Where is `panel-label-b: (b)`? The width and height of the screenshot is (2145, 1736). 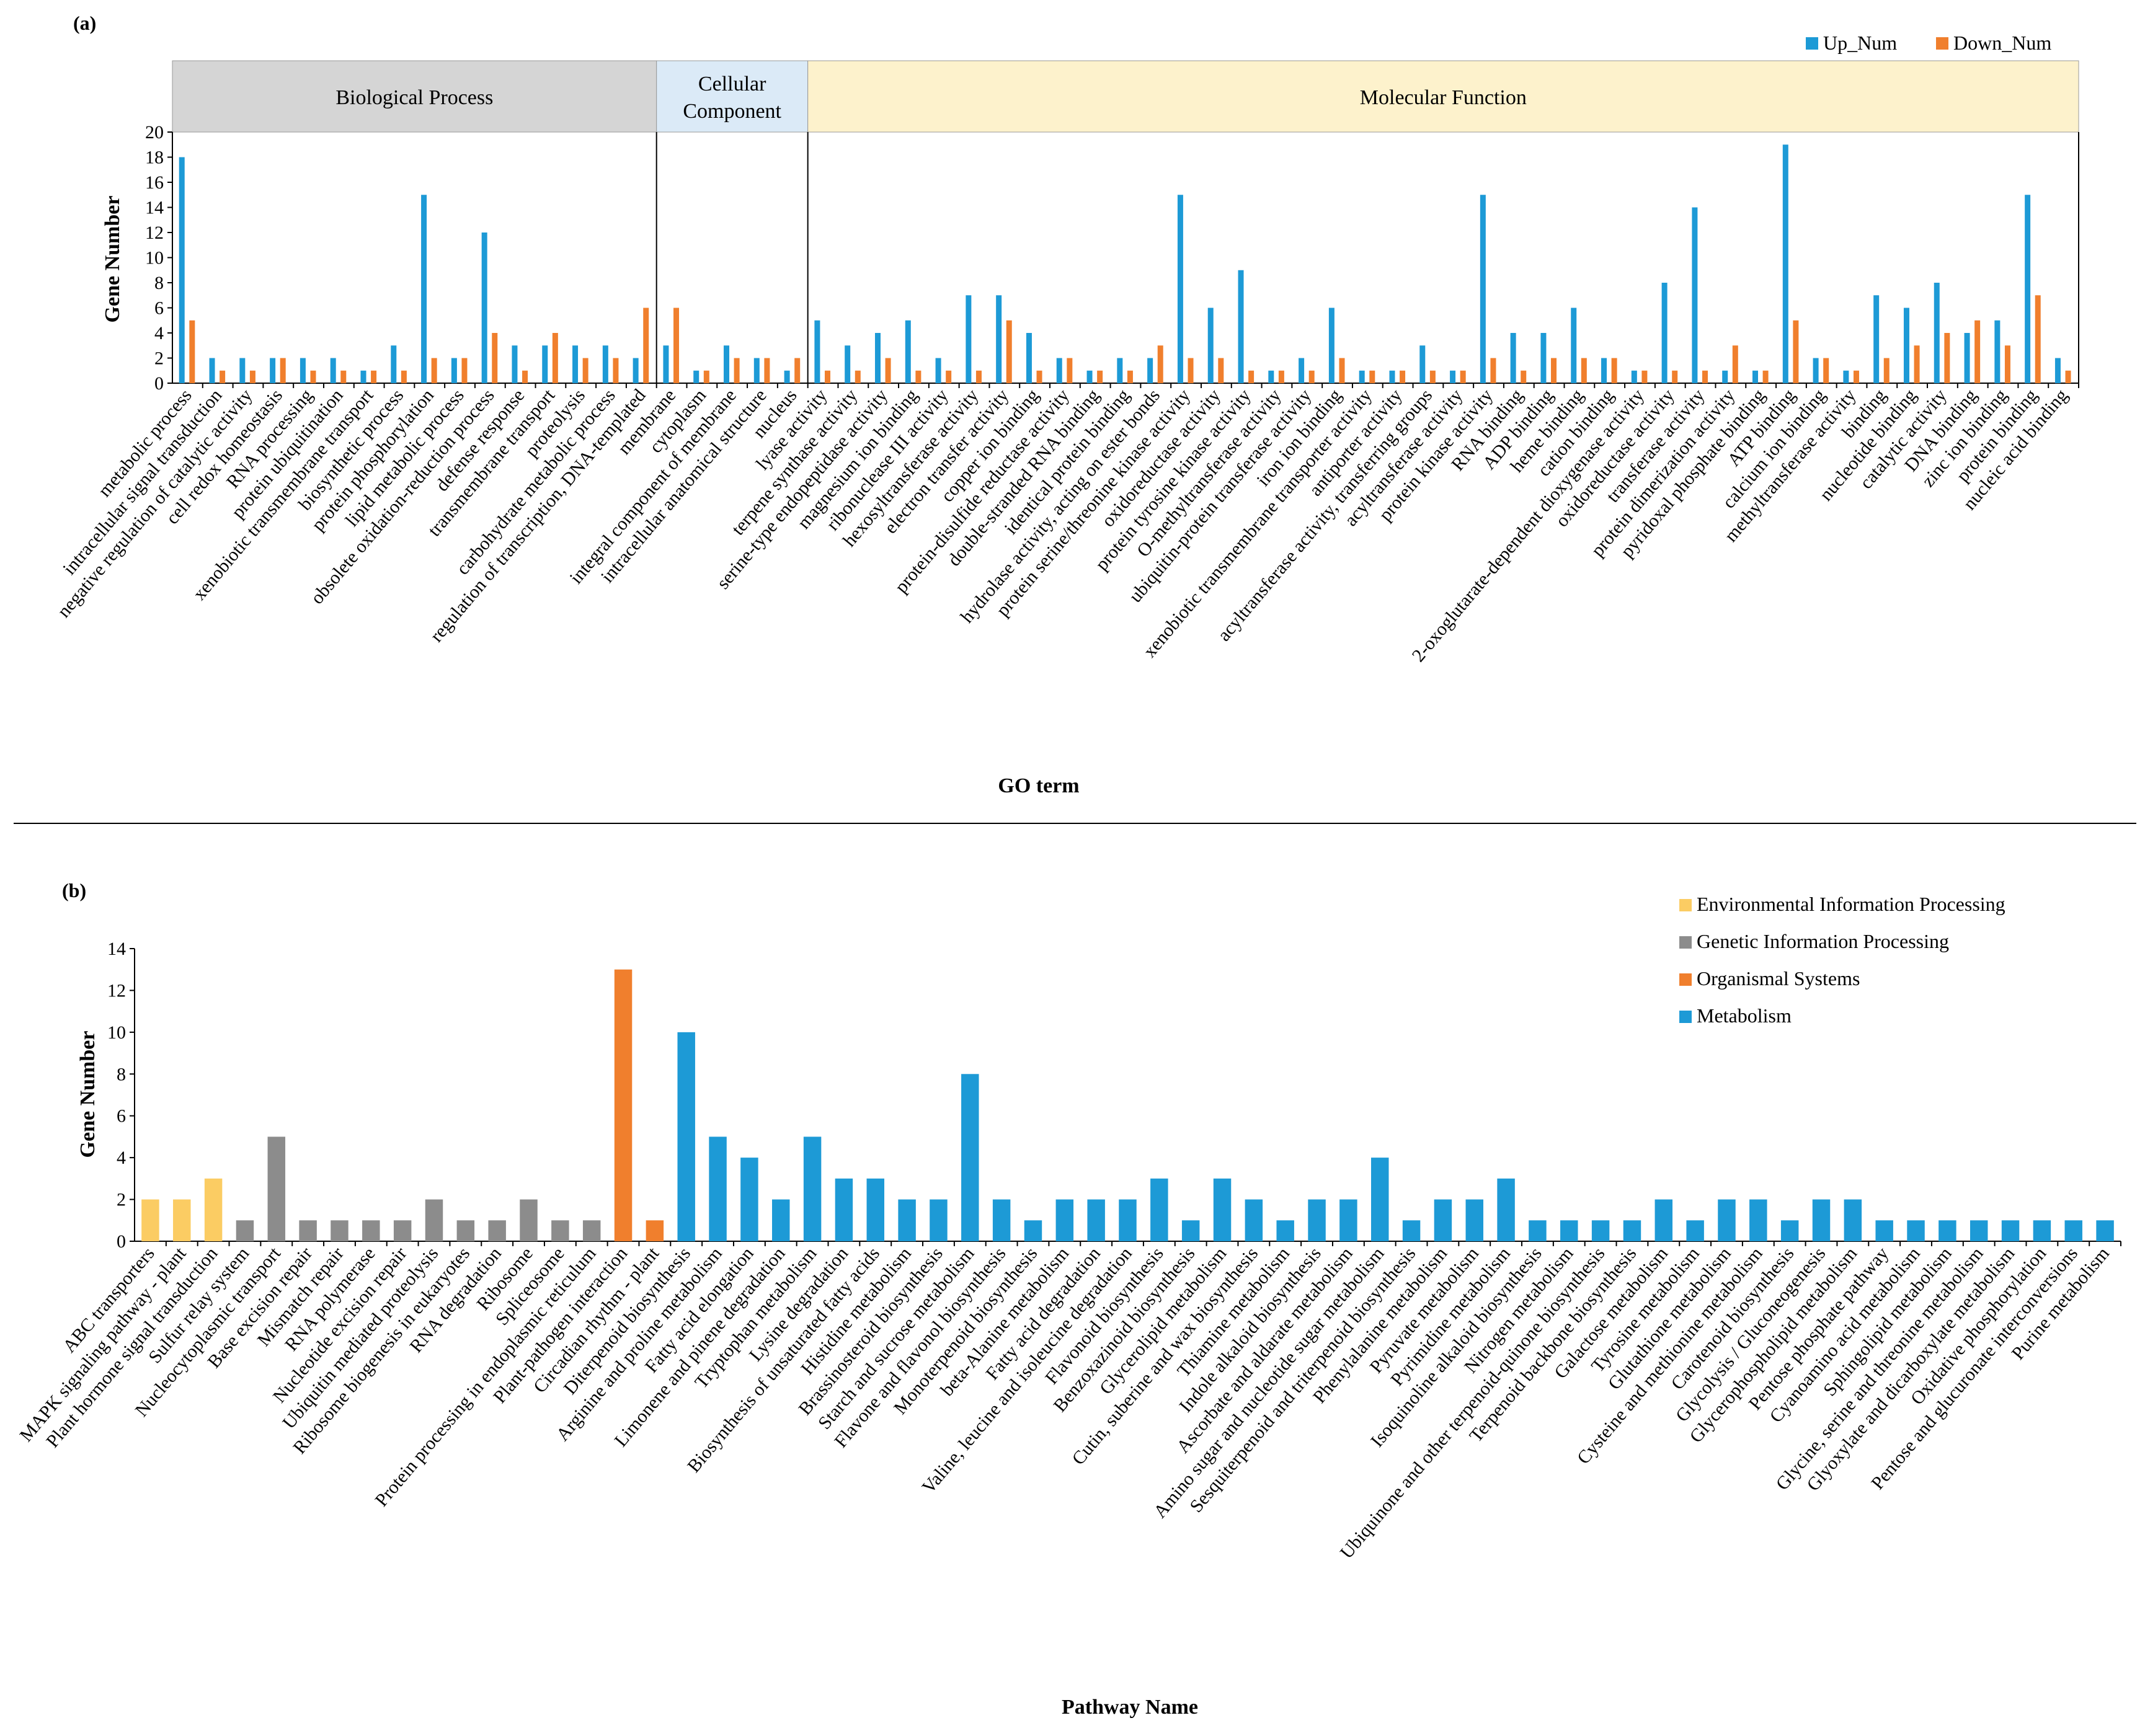 panel-label-b: (b) is located at coordinates (74, 890).